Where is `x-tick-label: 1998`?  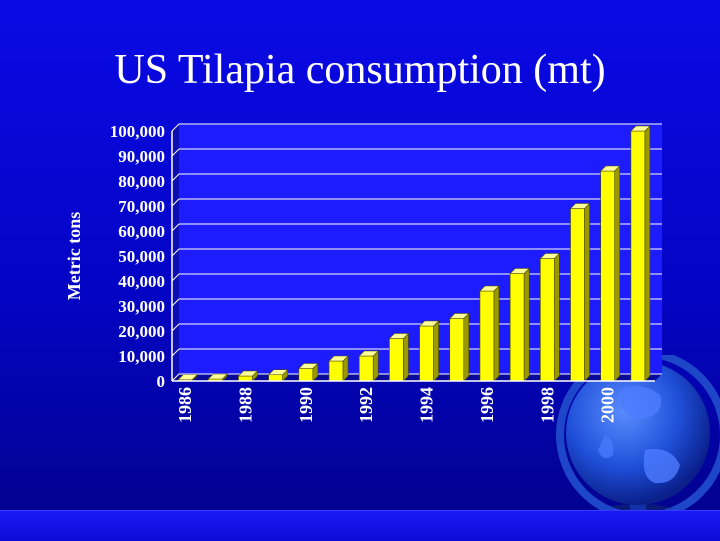 x-tick-label: 1998 is located at coordinates (547, 405).